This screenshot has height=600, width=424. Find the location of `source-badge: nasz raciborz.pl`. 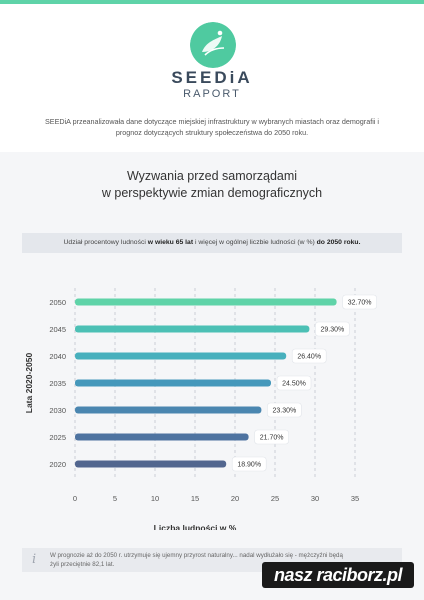

source-badge: nasz raciborz.pl is located at coordinates (338, 575).